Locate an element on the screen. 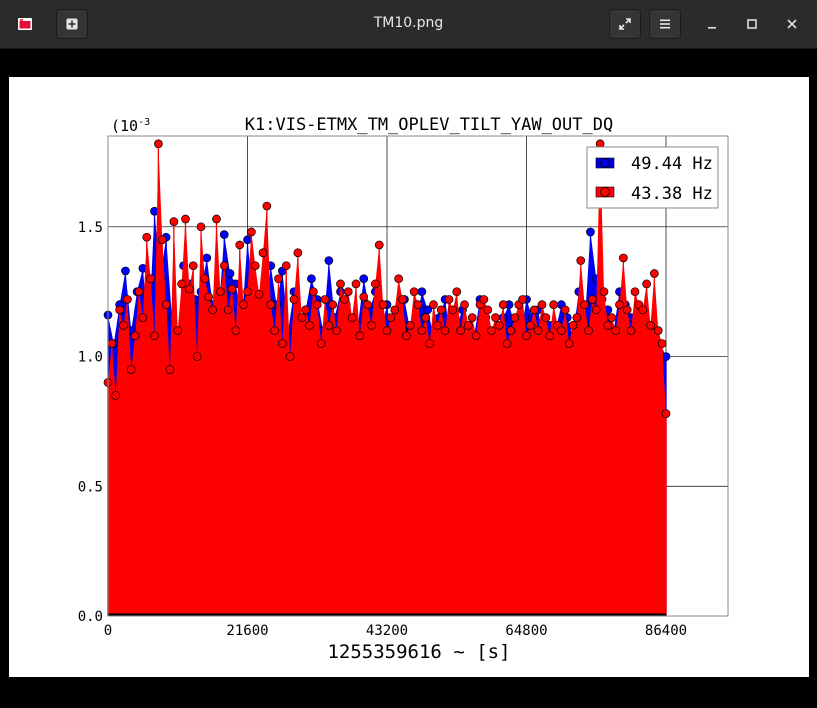  x-tick-label: 0 is located at coordinates (108, 631).